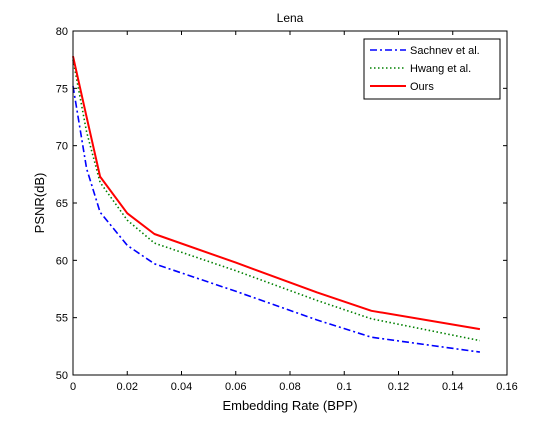  Describe the element at coordinates (452, 387) in the screenshot. I see `x-tick-label: 0.14` at that location.